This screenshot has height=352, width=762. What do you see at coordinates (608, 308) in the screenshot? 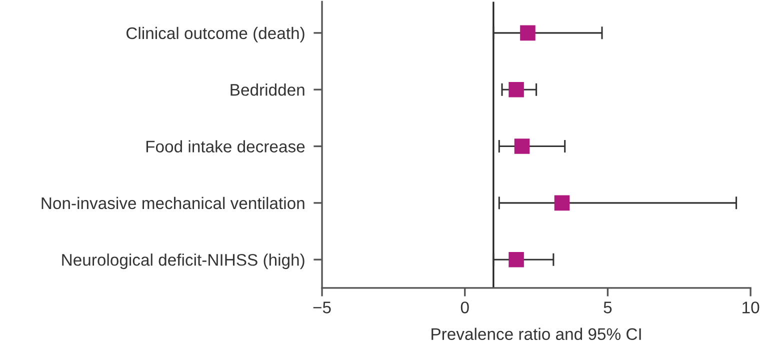
I see `x-tick-label: 5` at bounding box center [608, 308].